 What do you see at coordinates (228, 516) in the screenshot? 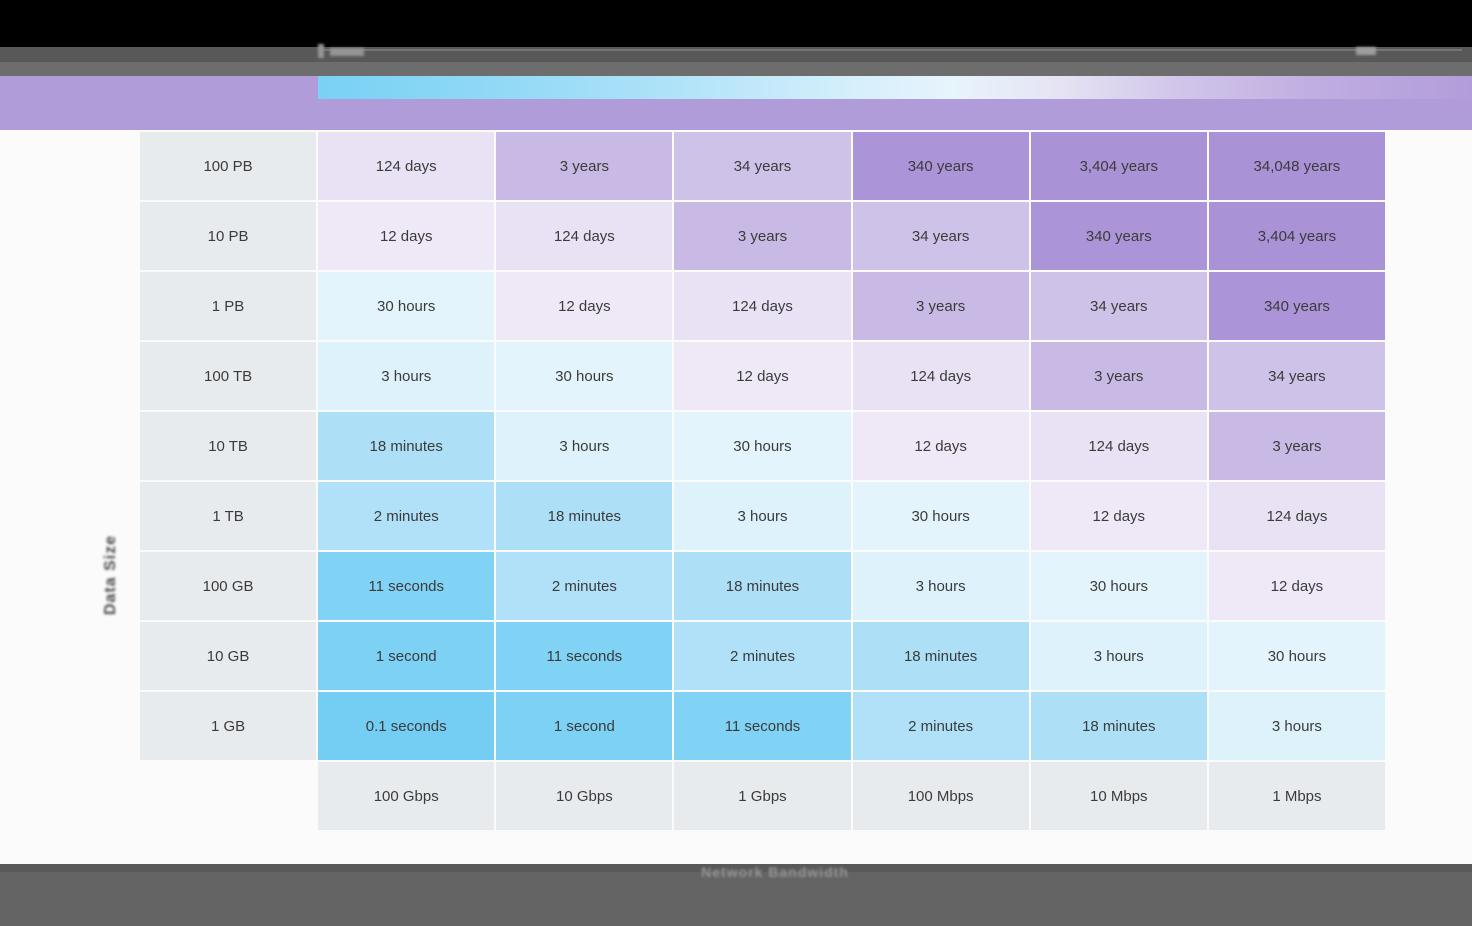
I see `row-label-cell: 1 TB` at bounding box center [228, 516].